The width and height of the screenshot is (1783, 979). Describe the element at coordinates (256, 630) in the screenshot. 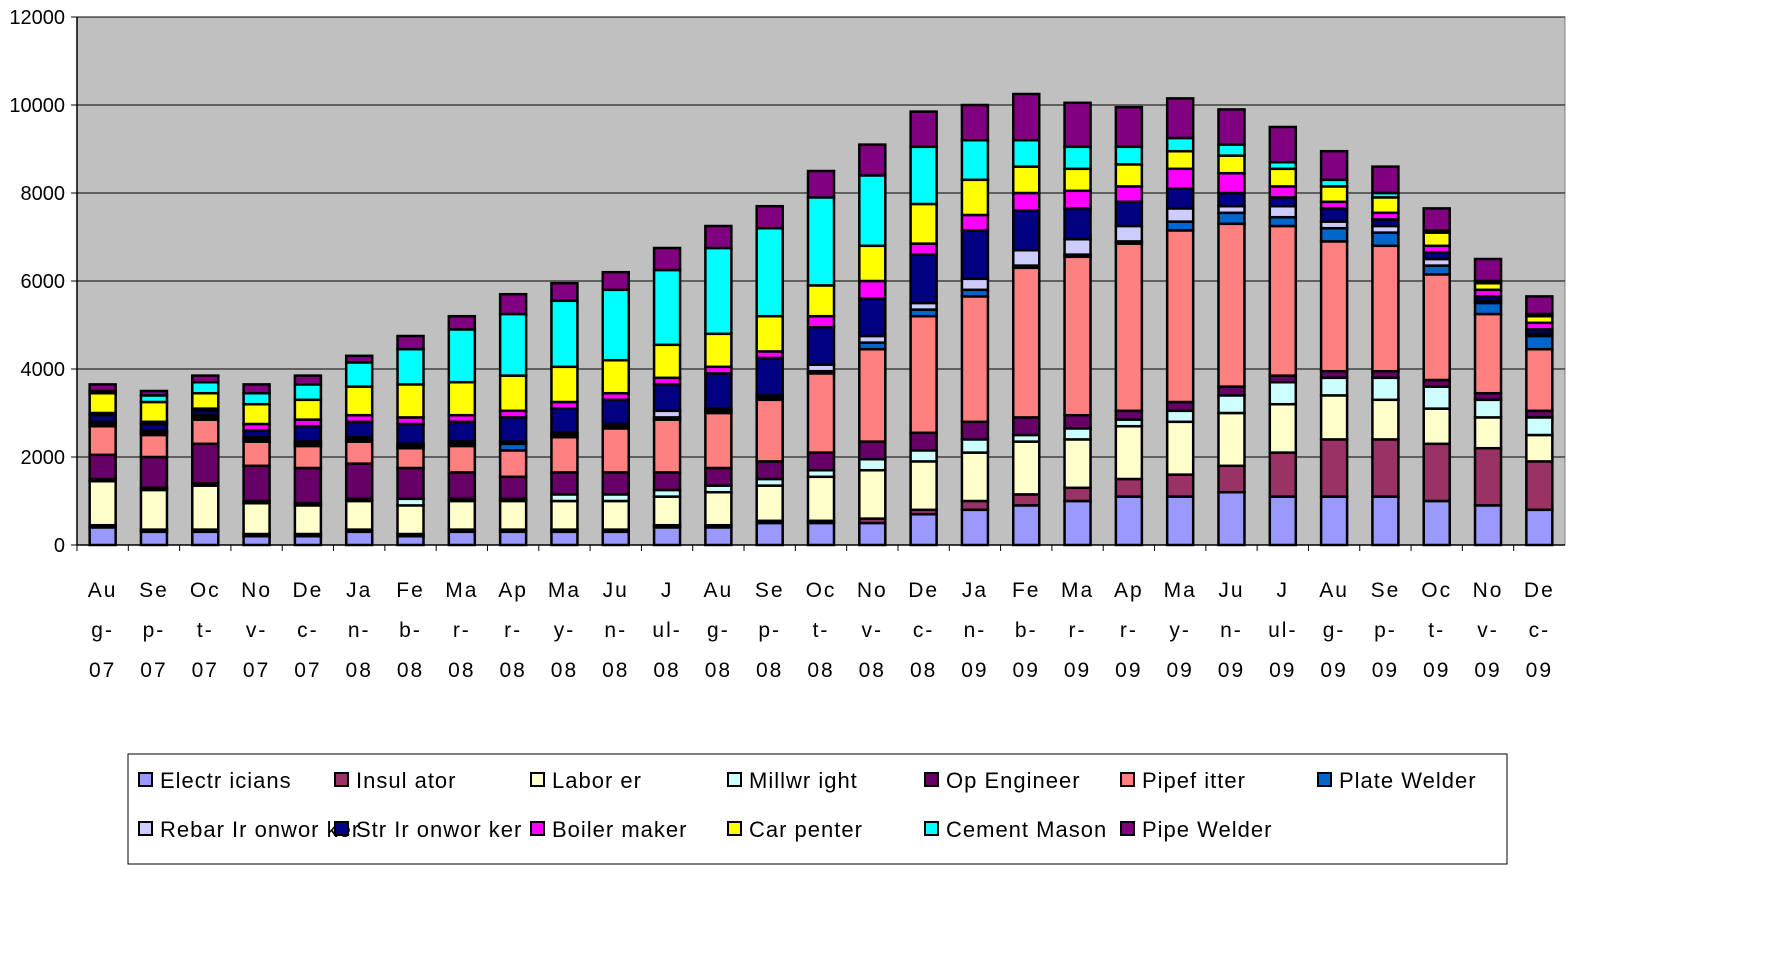

I see `x-tick-label: No v-07` at that location.